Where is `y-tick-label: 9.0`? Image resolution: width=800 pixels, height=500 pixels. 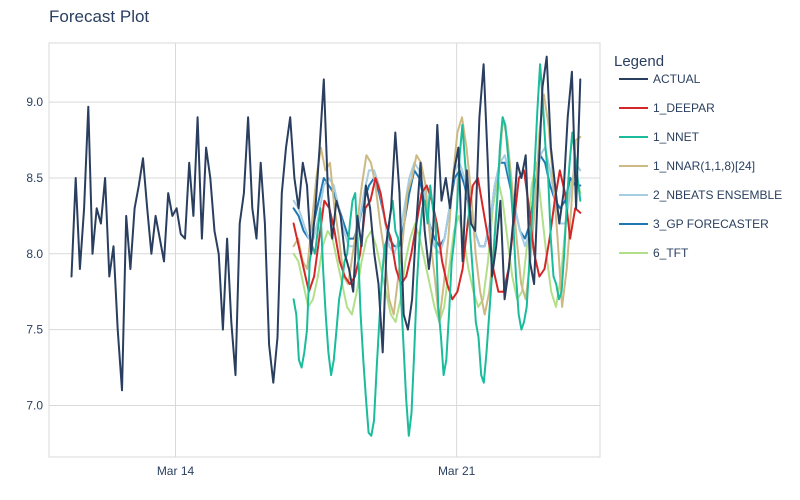 y-tick-label: 9.0 is located at coordinates (34, 102).